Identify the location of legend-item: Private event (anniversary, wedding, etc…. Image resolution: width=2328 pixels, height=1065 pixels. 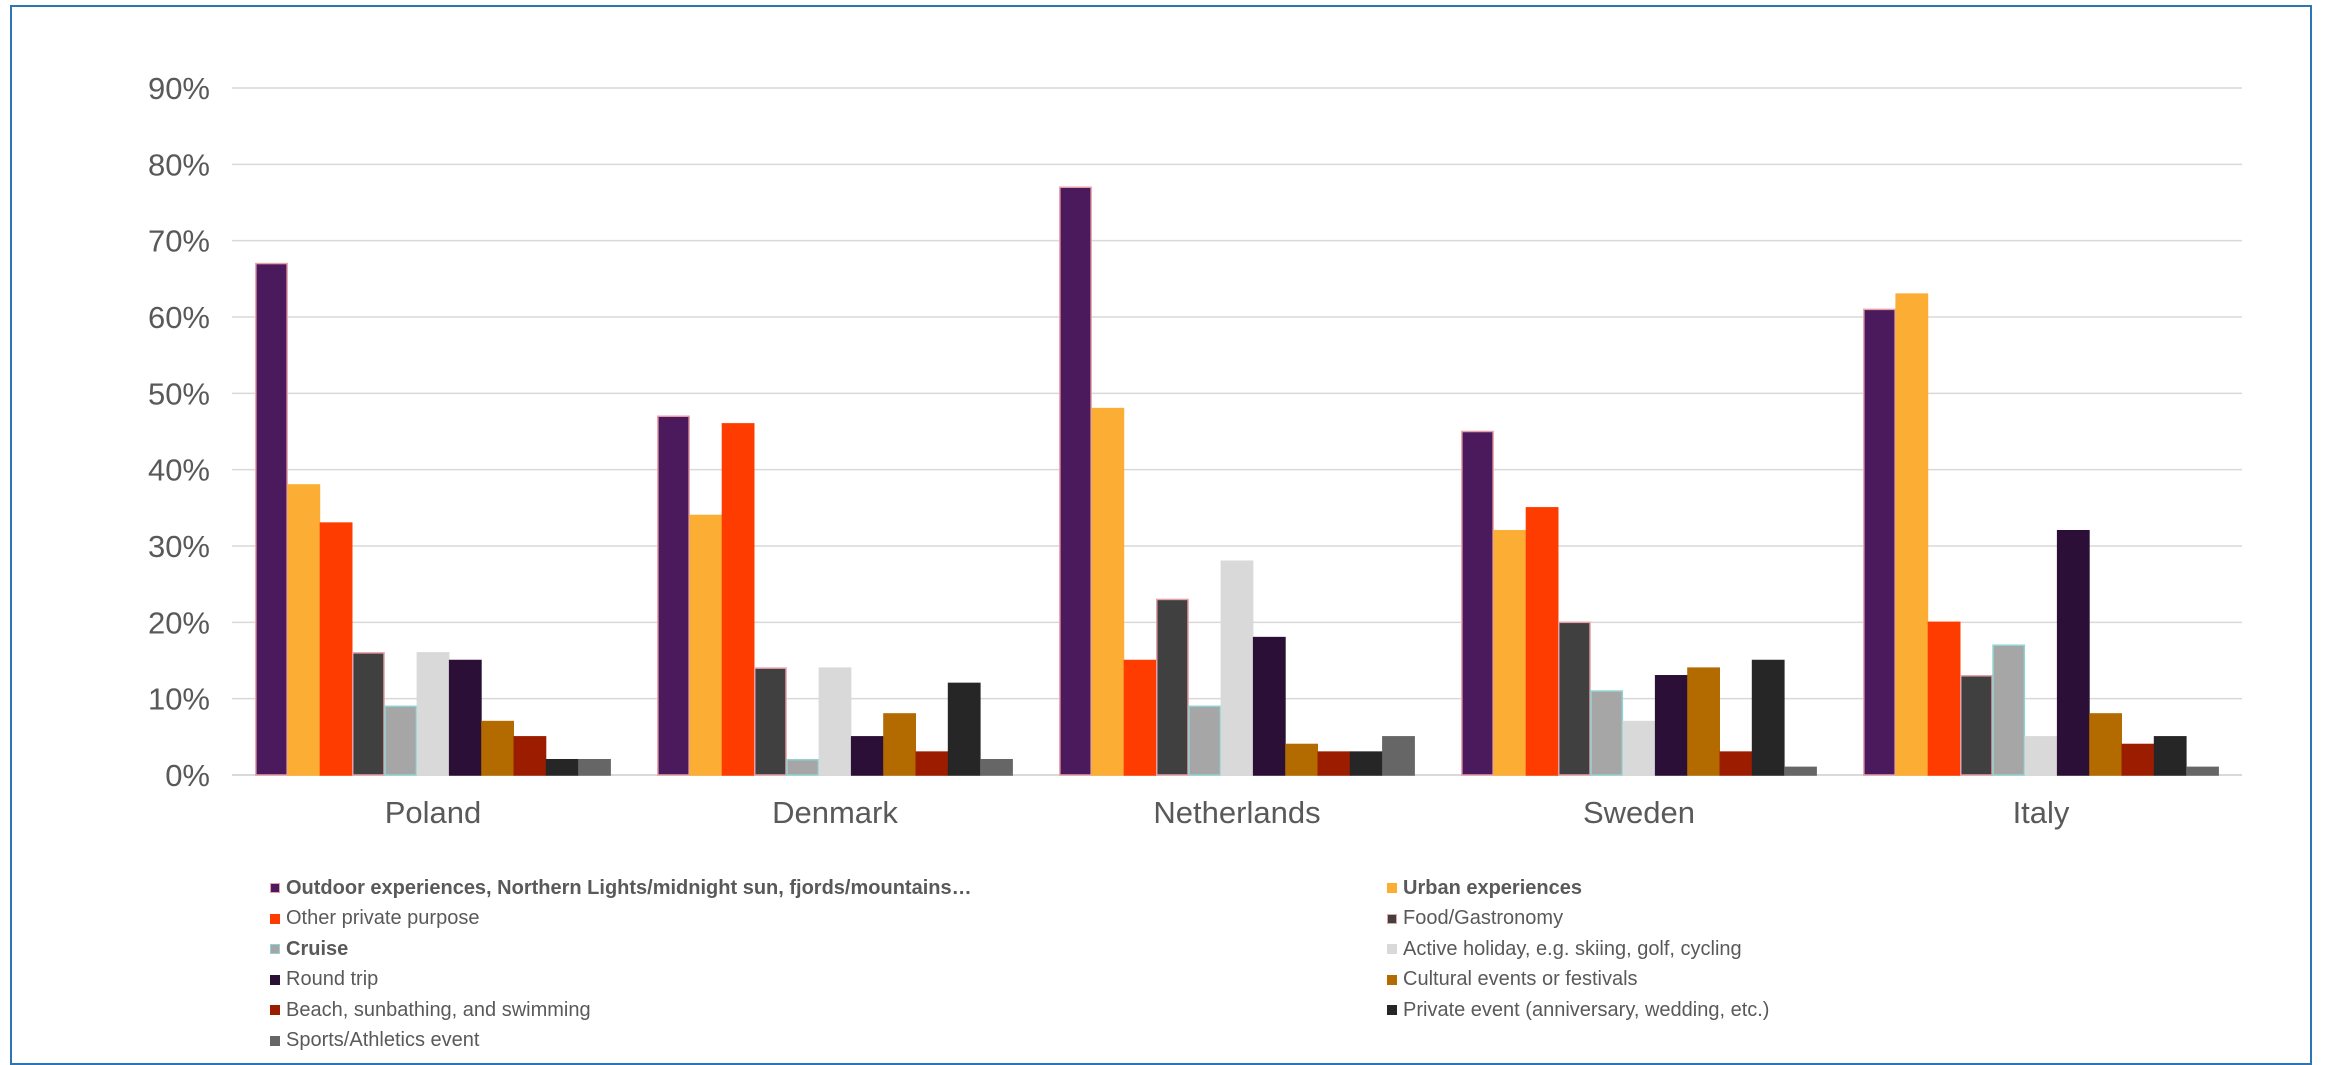
(1737, 1010).